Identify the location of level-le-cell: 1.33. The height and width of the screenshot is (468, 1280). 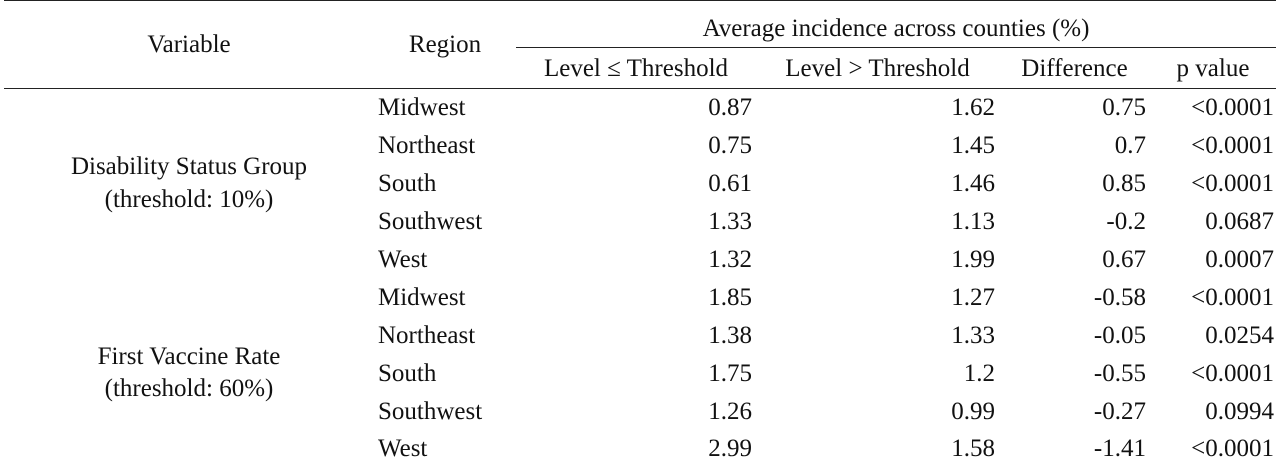
(730, 222).